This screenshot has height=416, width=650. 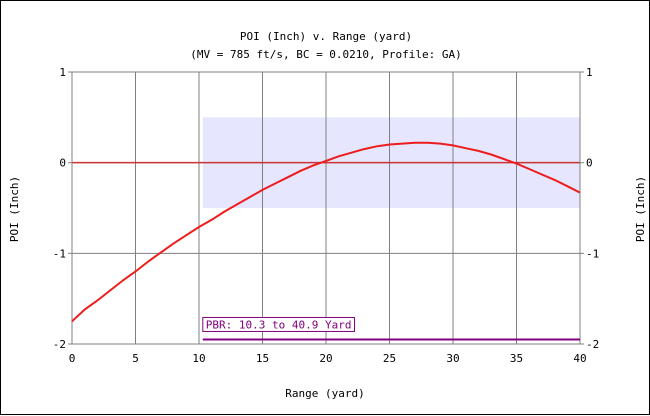 I want to click on x-tick-label: 25, so click(x=389, y=358).